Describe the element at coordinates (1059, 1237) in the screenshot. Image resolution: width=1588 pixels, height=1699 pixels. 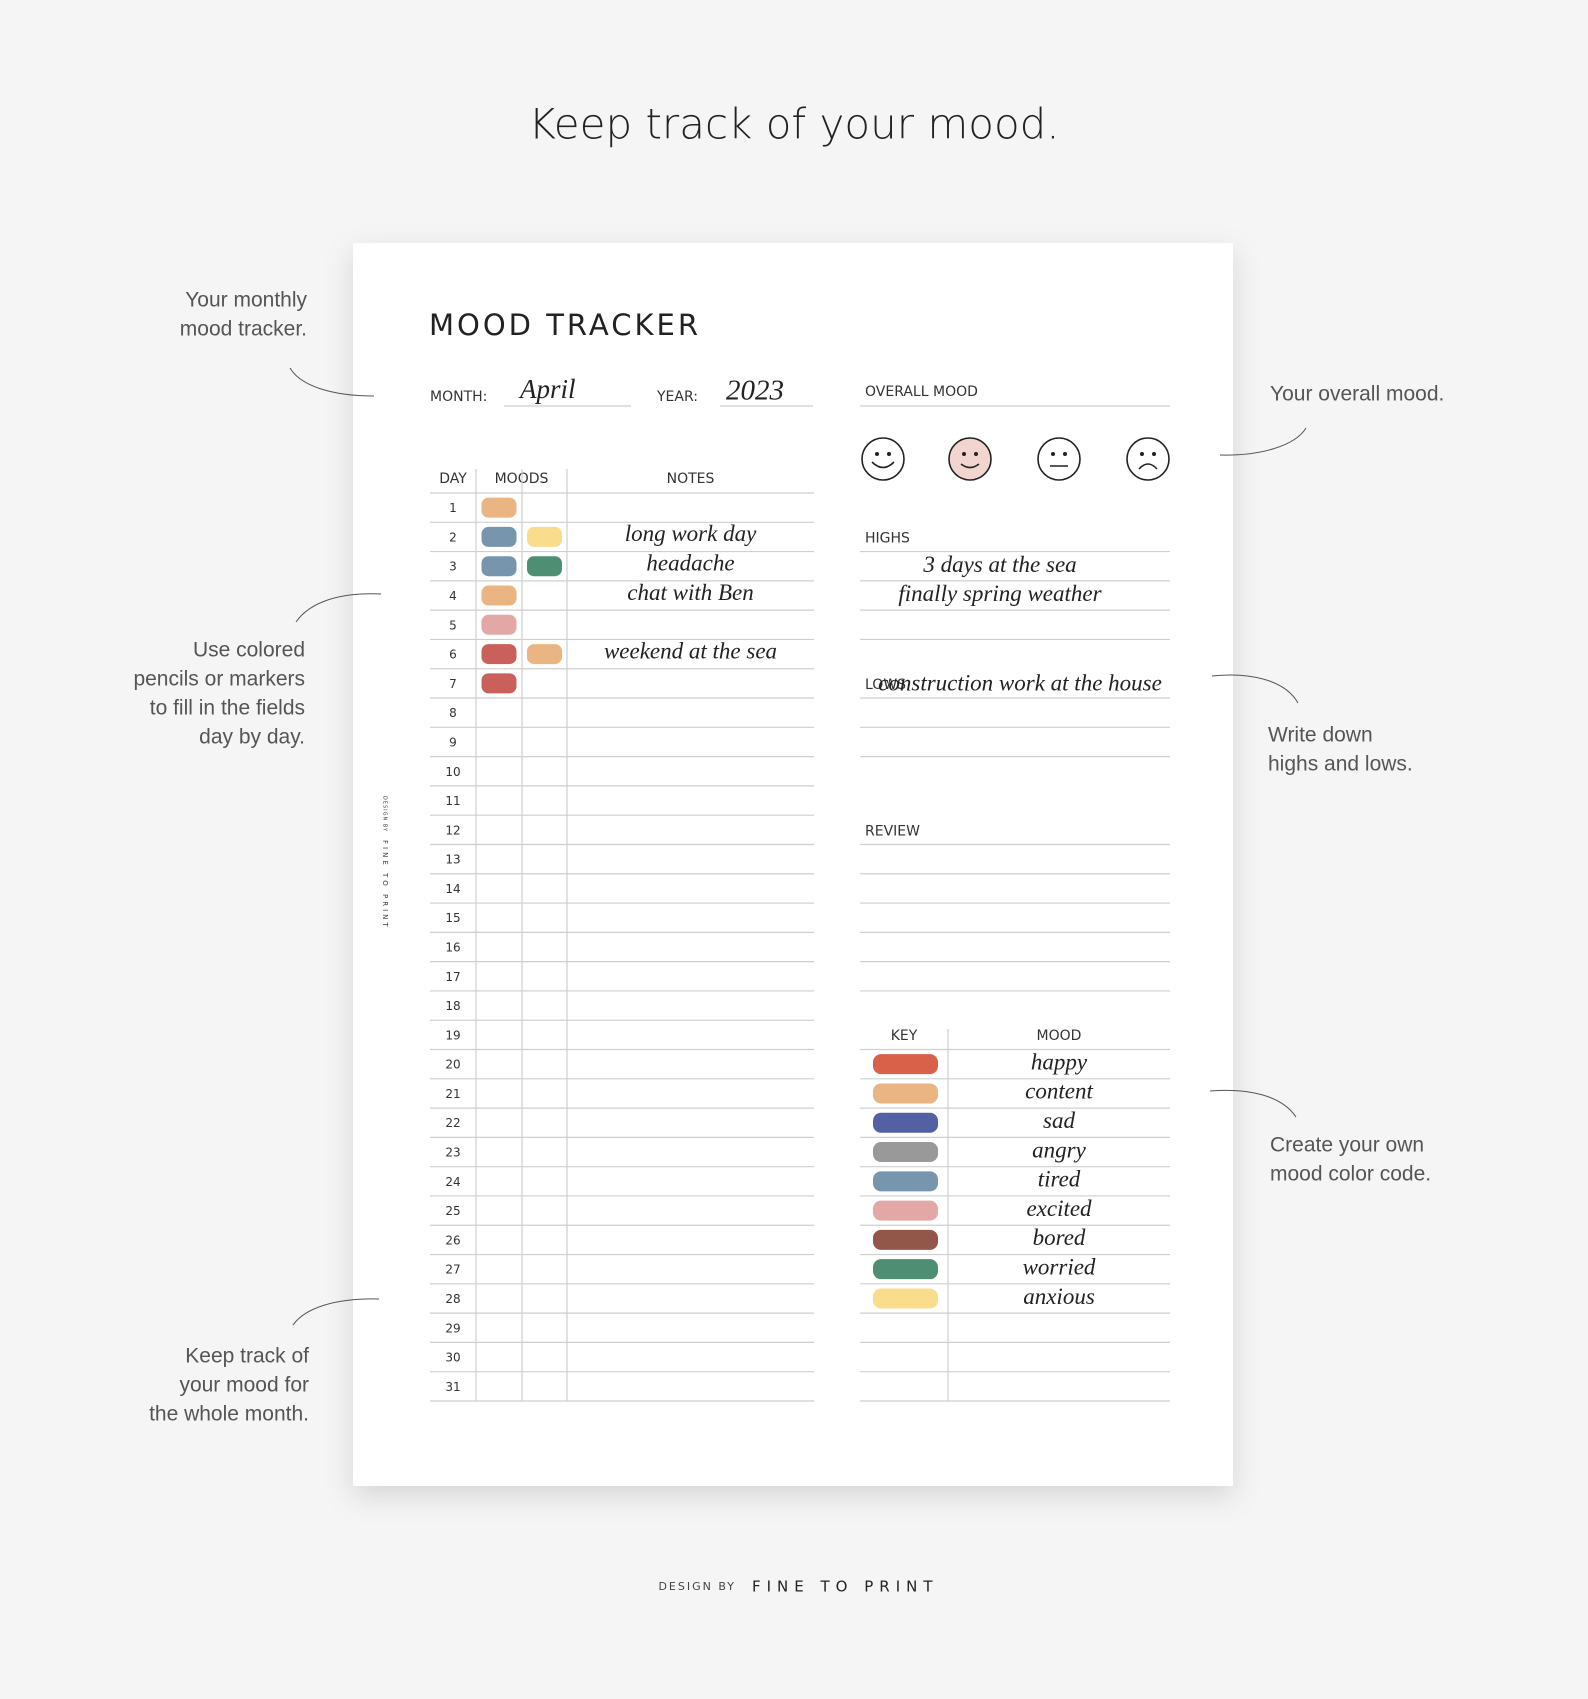
I see `key-mood: bored` at that location.